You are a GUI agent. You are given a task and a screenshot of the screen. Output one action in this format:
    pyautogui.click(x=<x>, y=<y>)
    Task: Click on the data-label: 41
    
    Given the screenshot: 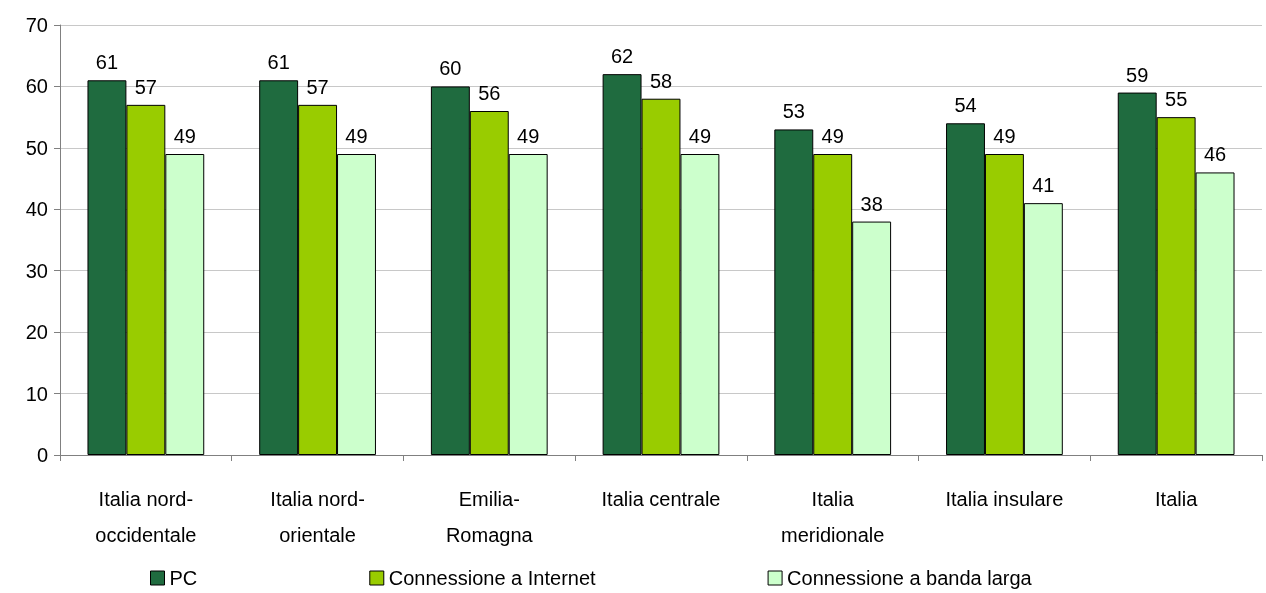 What is the action you would take?
    pyautogui.click(x=1043, y=185)
    